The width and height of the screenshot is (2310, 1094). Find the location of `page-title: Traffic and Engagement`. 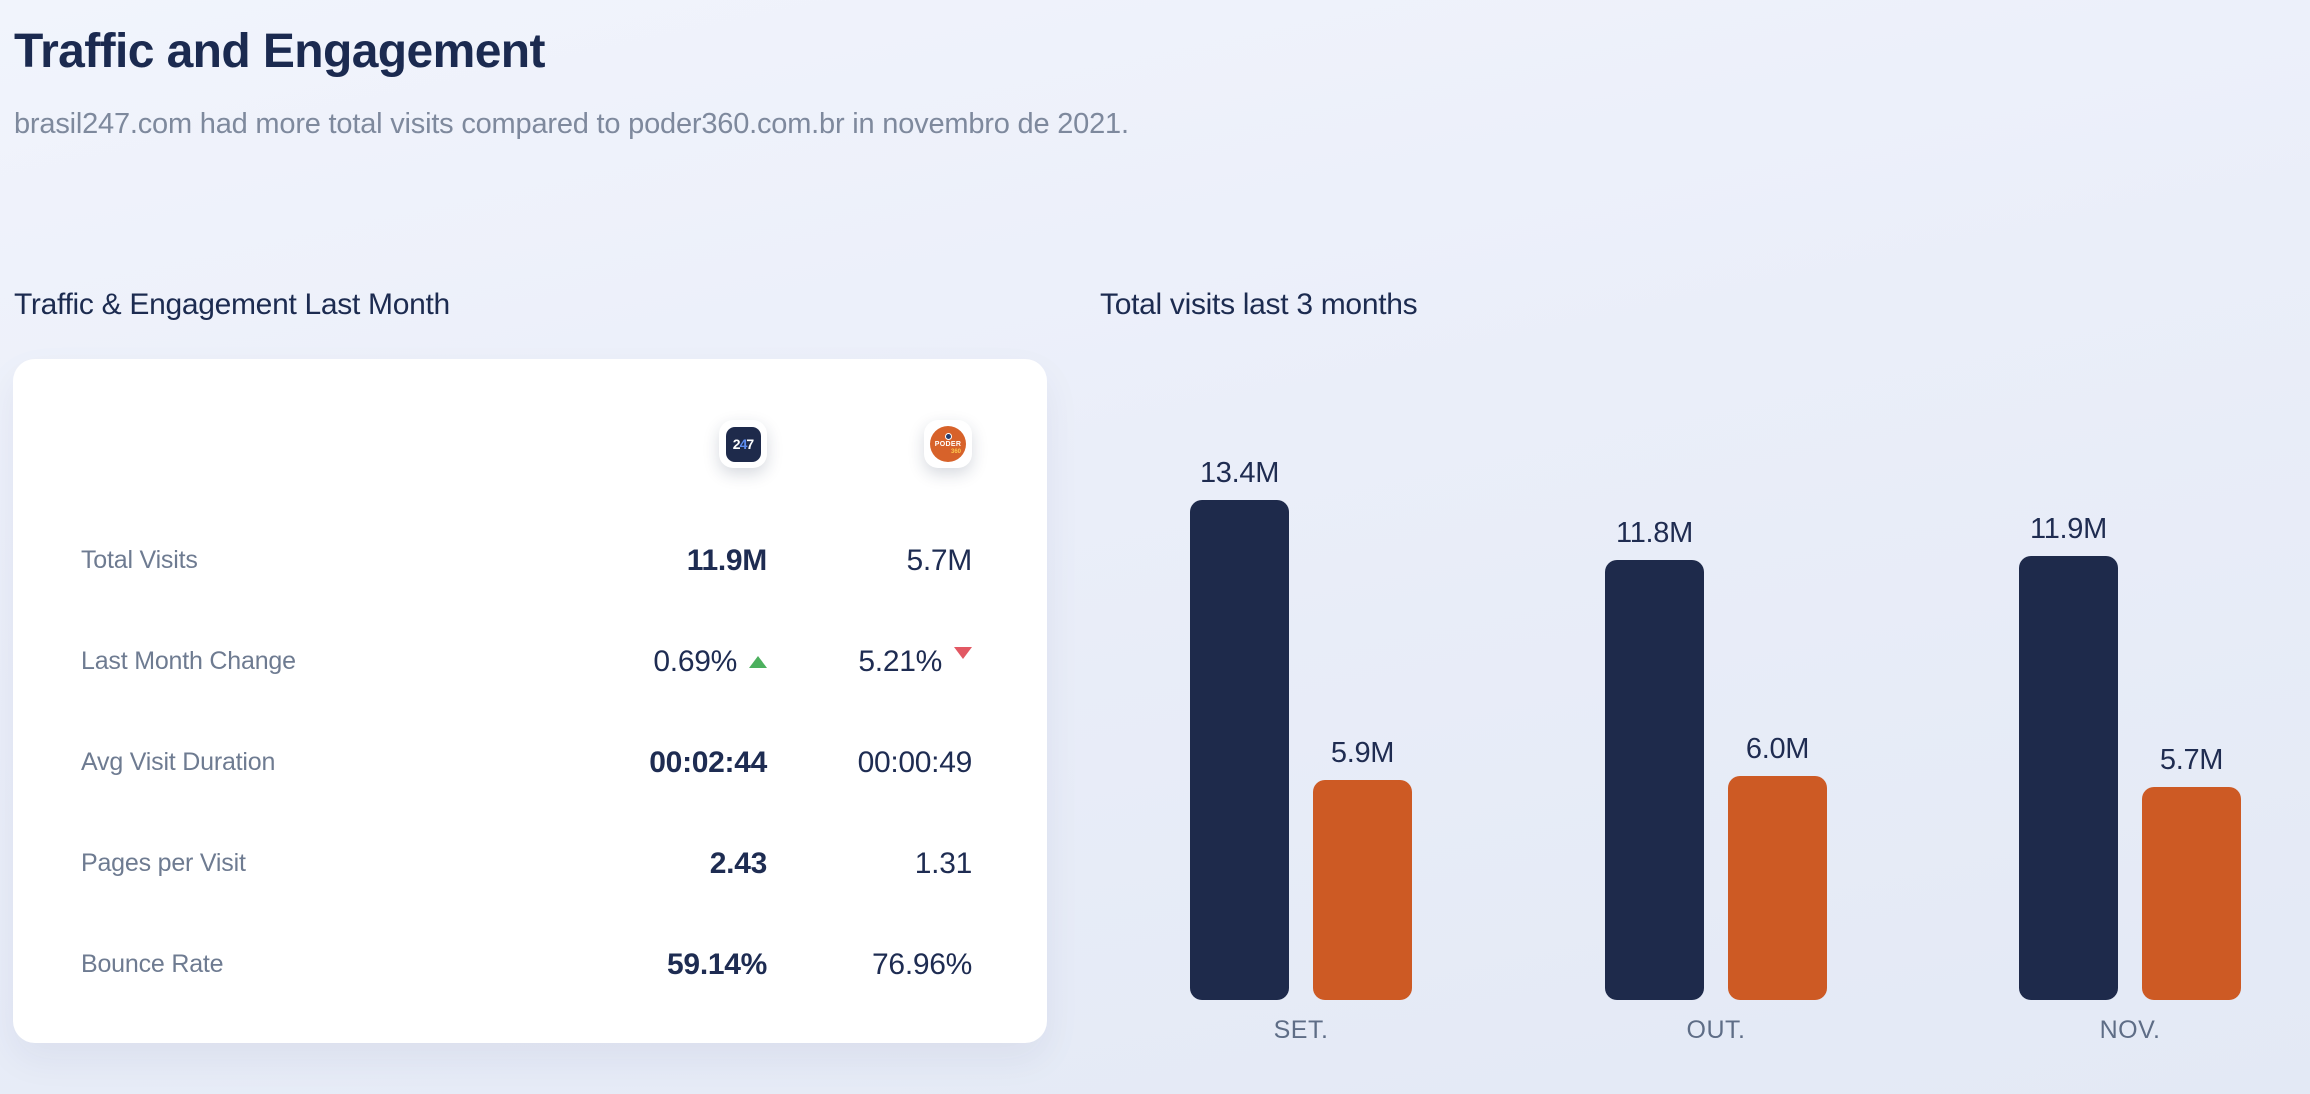

page-title: Traffic and Engagement is located at coordinates (280, 51).